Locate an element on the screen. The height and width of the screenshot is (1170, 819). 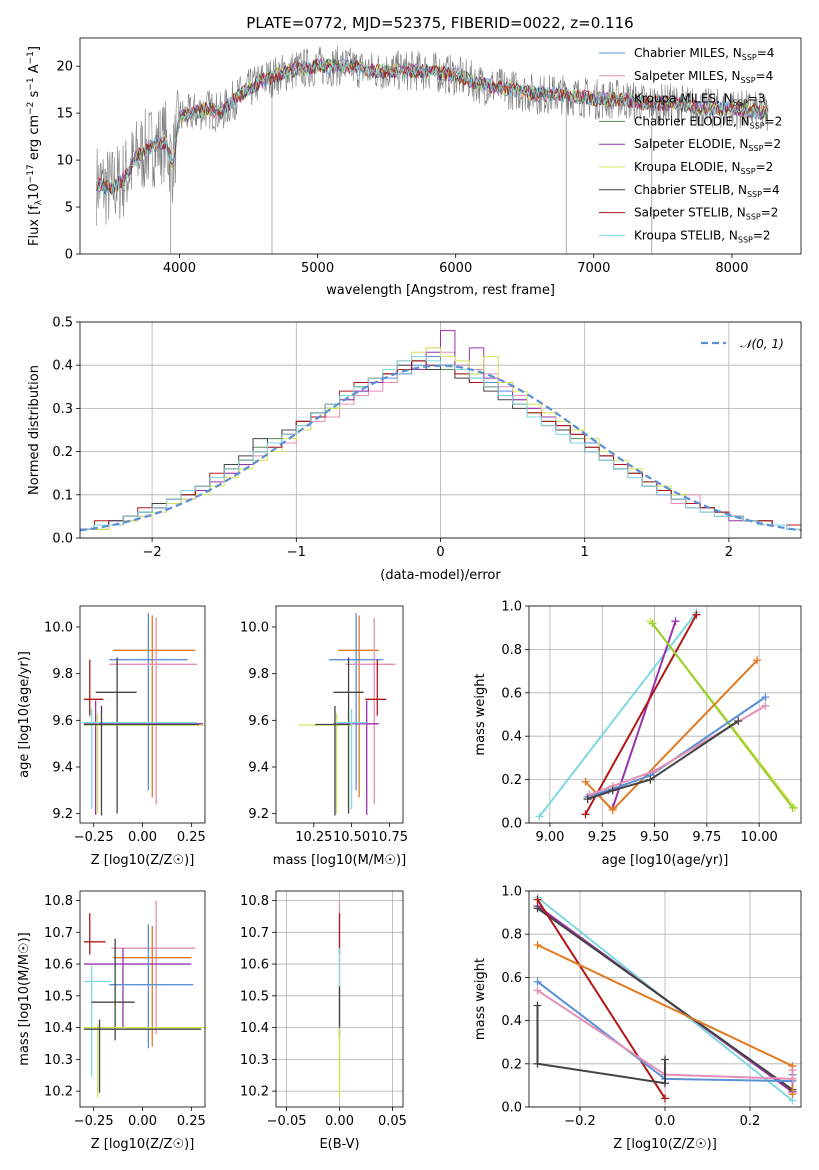
x-tick-label: 7000 is located at coordinates (593, 268).